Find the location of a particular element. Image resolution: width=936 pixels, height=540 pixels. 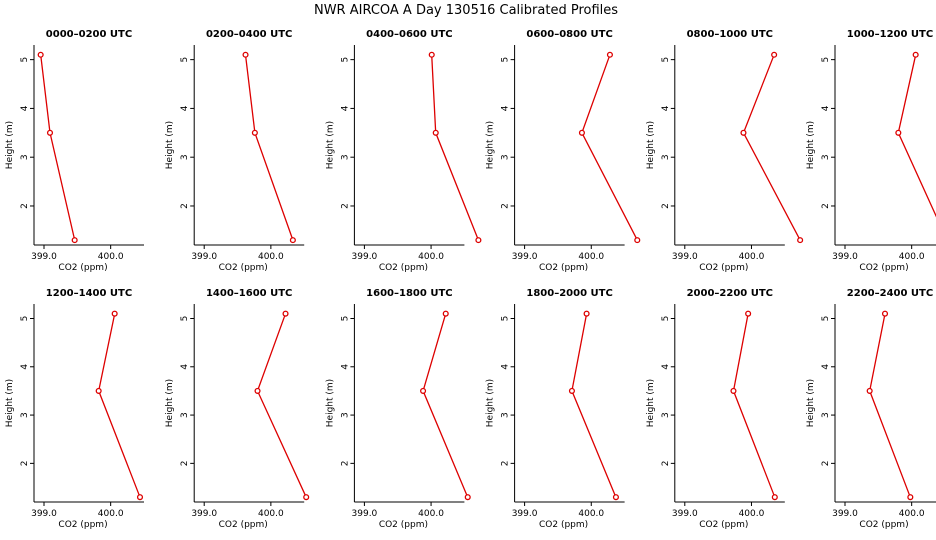

panel-title: 2200–2400 UTC is located at coordinates (890, 293).